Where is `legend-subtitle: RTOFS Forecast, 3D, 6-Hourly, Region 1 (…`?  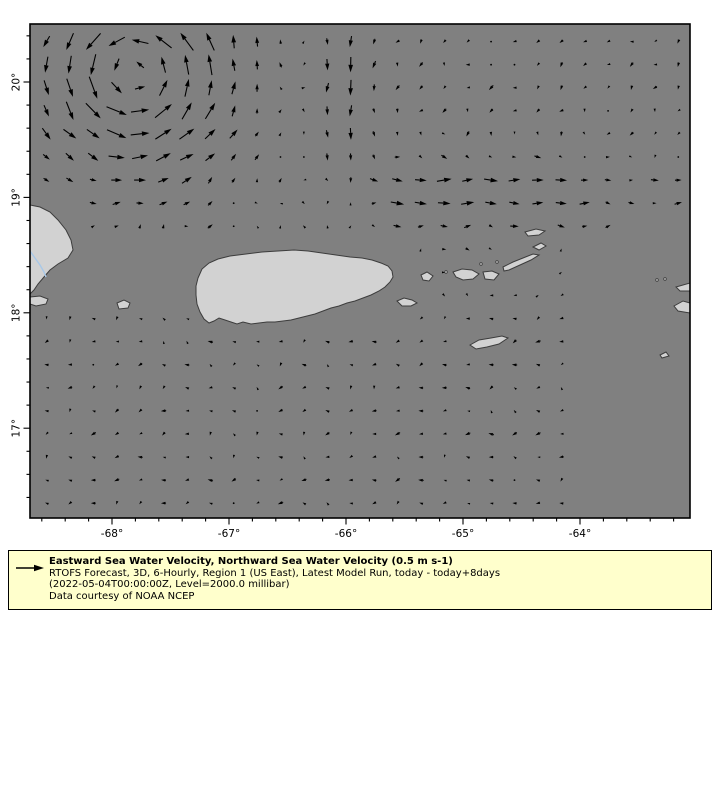
legend-subtitle: RTOFS Forecast, 3D, 6-Hourly, Region 1 (… is located at coordinates (275, 573).